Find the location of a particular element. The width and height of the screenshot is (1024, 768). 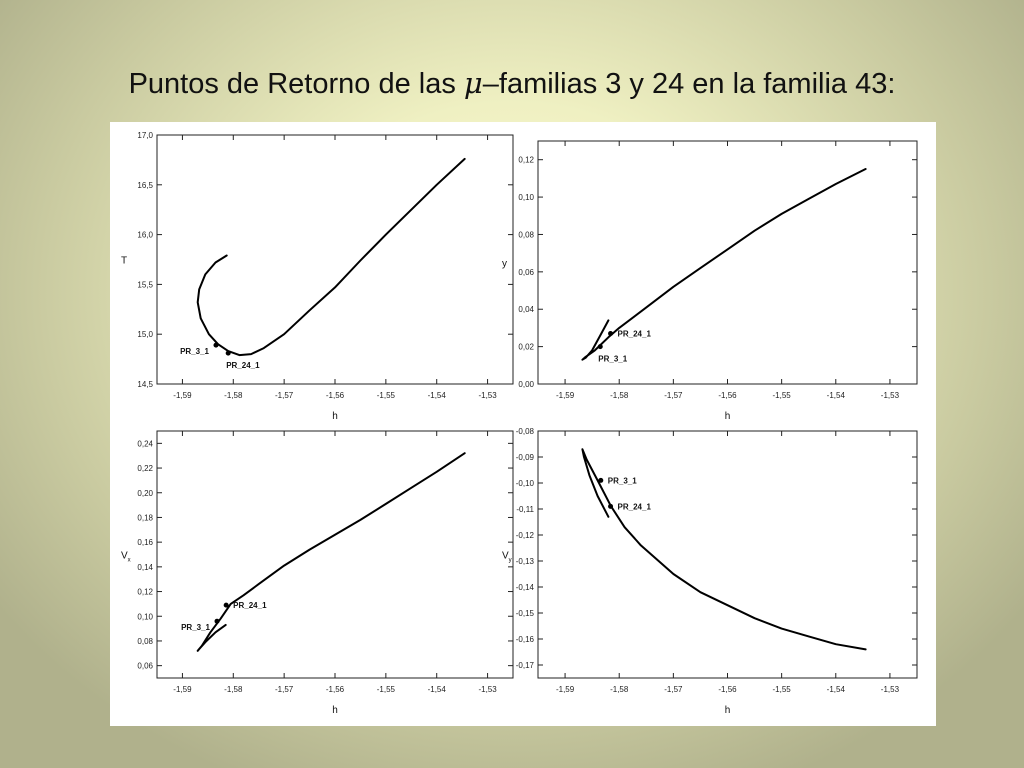

y-tick-label: 0,20 is located at coordinates (145, 493).